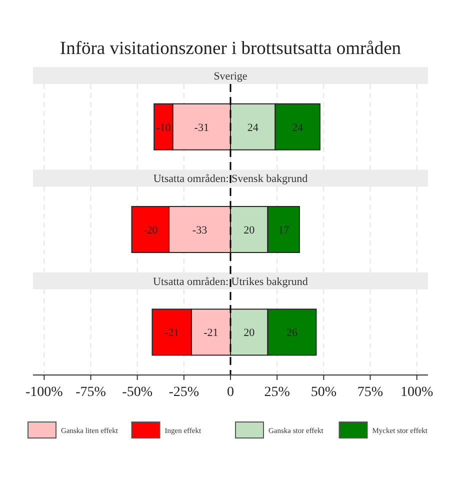  What do you see at coordinates (417, 392) in the screenshot?
I see `x-tick-label: 100%` at bounding box center [417, 392].